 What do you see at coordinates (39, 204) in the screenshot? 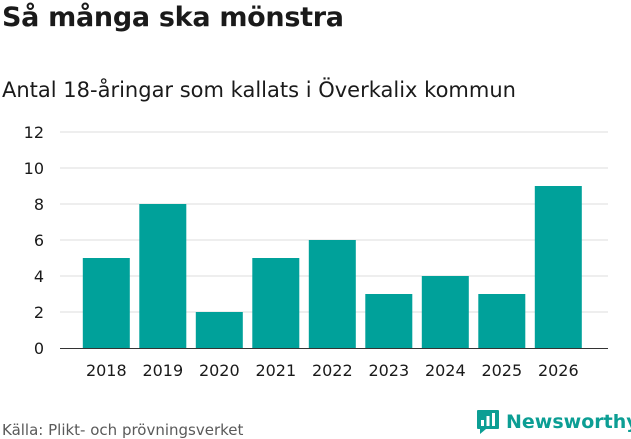
I see `y-tick-label: 8` at bounding box center [39, 204].